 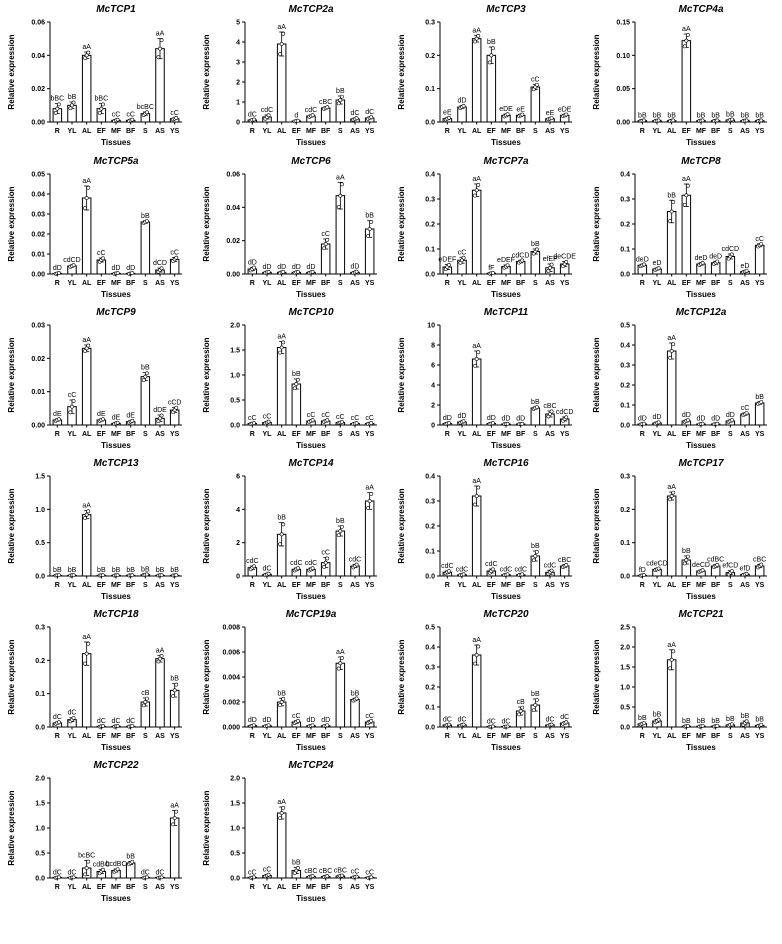 What do you see at coordinates (175, 402) in the screenshot?
I see `significance-label: cCD` at bounding box center [175, 402].